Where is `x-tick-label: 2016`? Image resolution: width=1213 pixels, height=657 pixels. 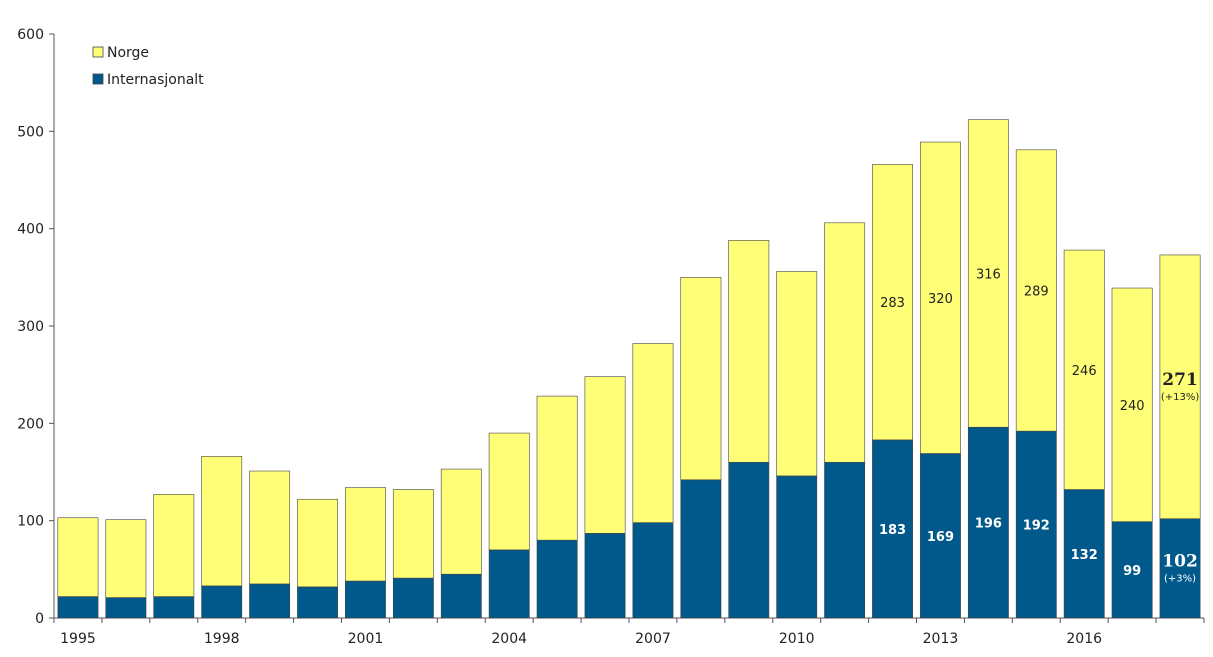
x-tick-label: 2016 is located at coordinates (1084, 639).